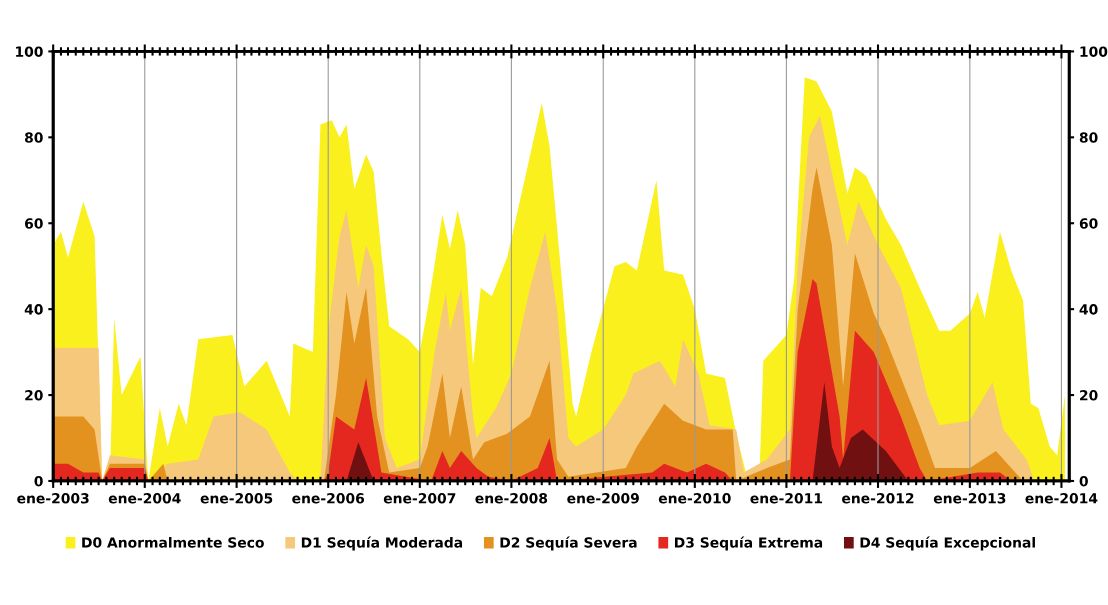  What do you see at coordinates (878, 498) in the screenshot?
I see `x-tick-label: ene-2012` at bounding box center [878, 498].